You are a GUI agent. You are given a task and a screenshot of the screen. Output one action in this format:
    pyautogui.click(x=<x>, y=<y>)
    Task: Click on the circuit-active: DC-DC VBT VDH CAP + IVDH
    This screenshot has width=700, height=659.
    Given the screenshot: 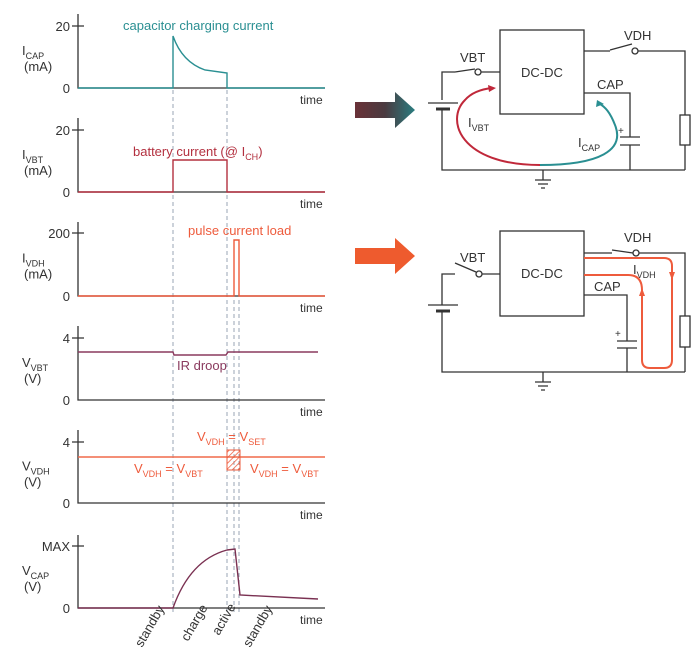 What is the action you would take?
    pyautogui.click(x=559, y=310)
    